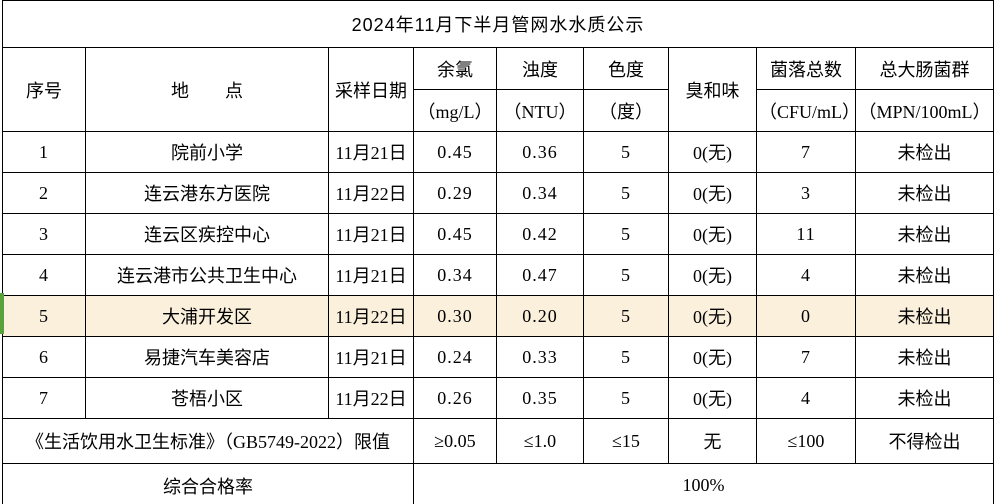  I want to click on header-date: 采样日期, so click(371, 89).